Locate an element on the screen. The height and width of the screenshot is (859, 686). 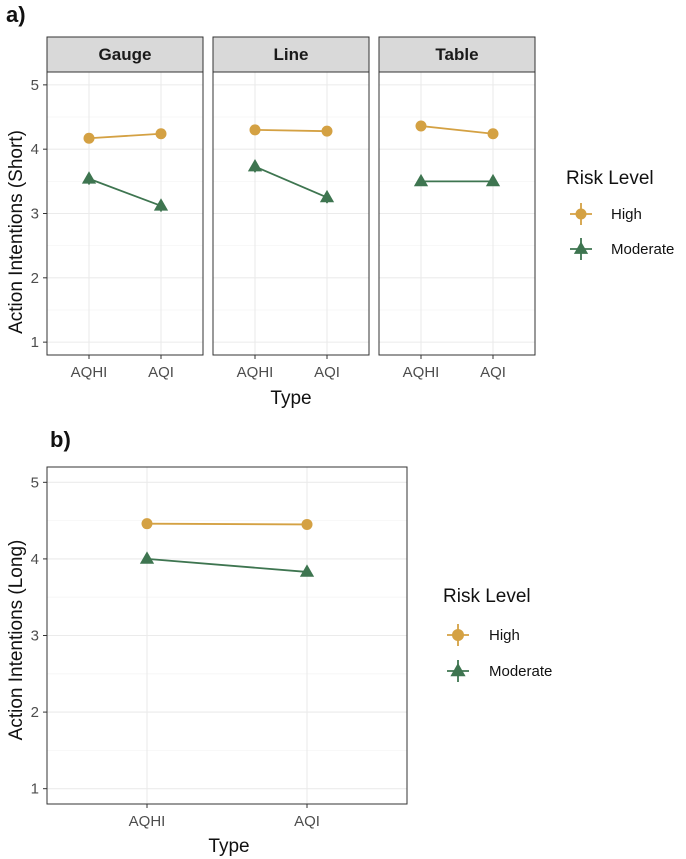
facet-gauge-point-moderate-aqi is located at coordinates (161, 204).